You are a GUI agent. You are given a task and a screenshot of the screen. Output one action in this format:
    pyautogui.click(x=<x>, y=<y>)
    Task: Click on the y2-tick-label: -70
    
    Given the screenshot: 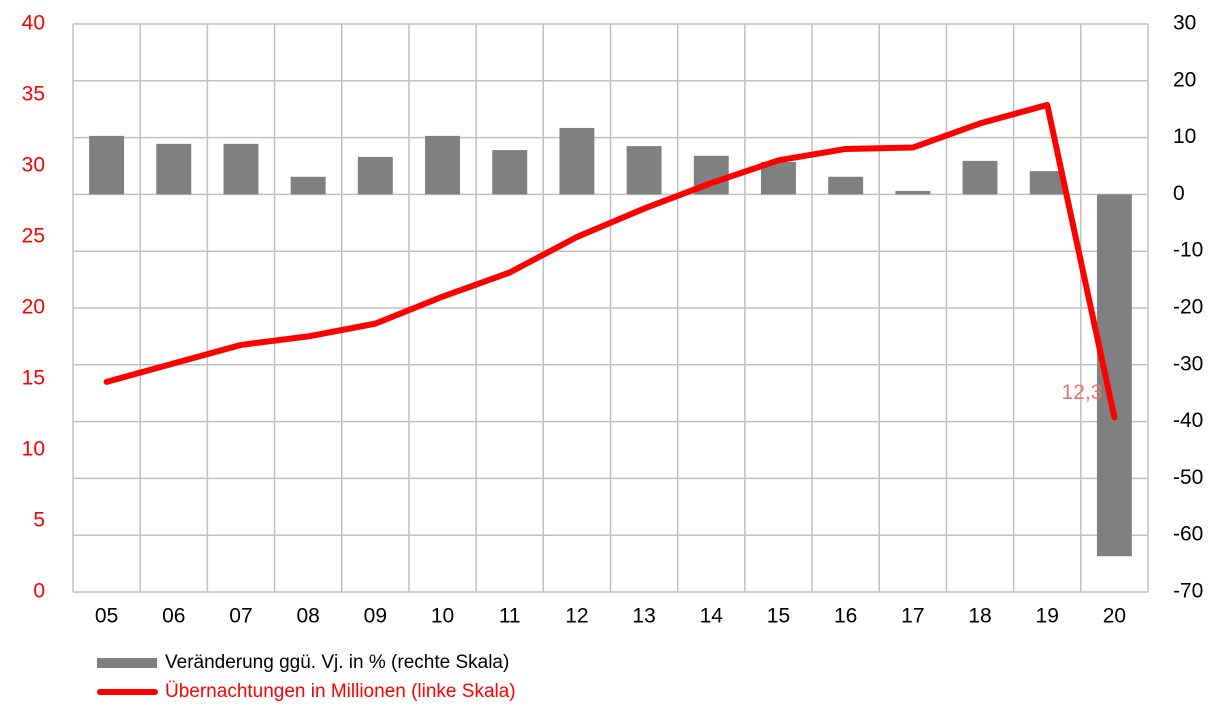 What is the action you would take?
    pyautogui.click(x=1188, y=591)
    